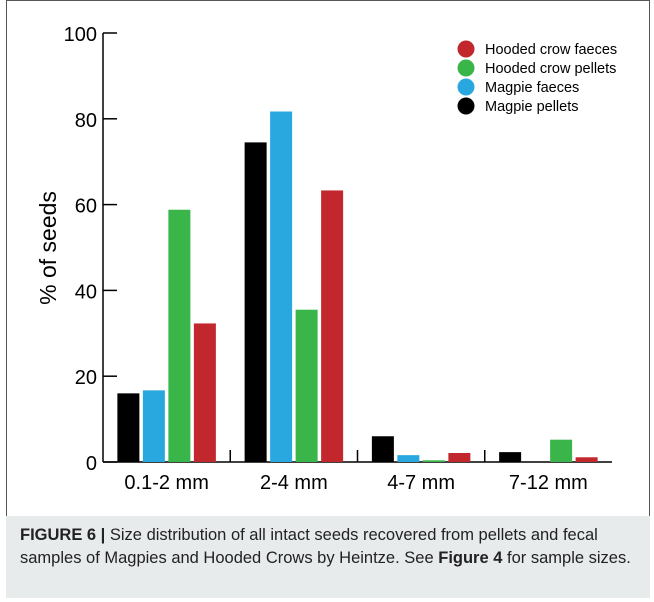 This screenshot has height=602, width=654. I want to click on caption-label: FIGURE 6 |, so click(63, 535).